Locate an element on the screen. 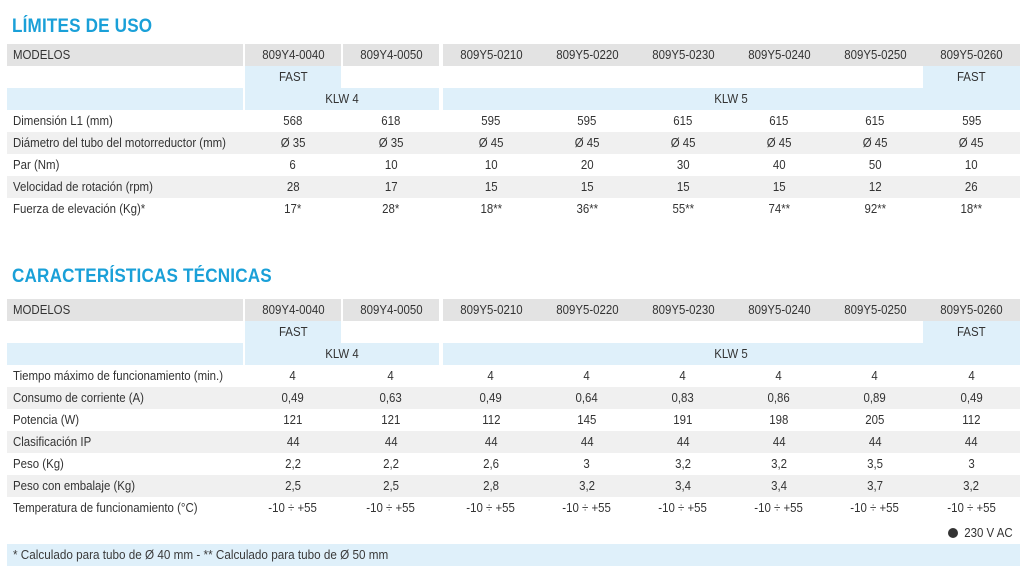 Image resolution: width=1024 pixels, height=570 pixels. value-cell-text: 50 is located at coordinates (875, 164).